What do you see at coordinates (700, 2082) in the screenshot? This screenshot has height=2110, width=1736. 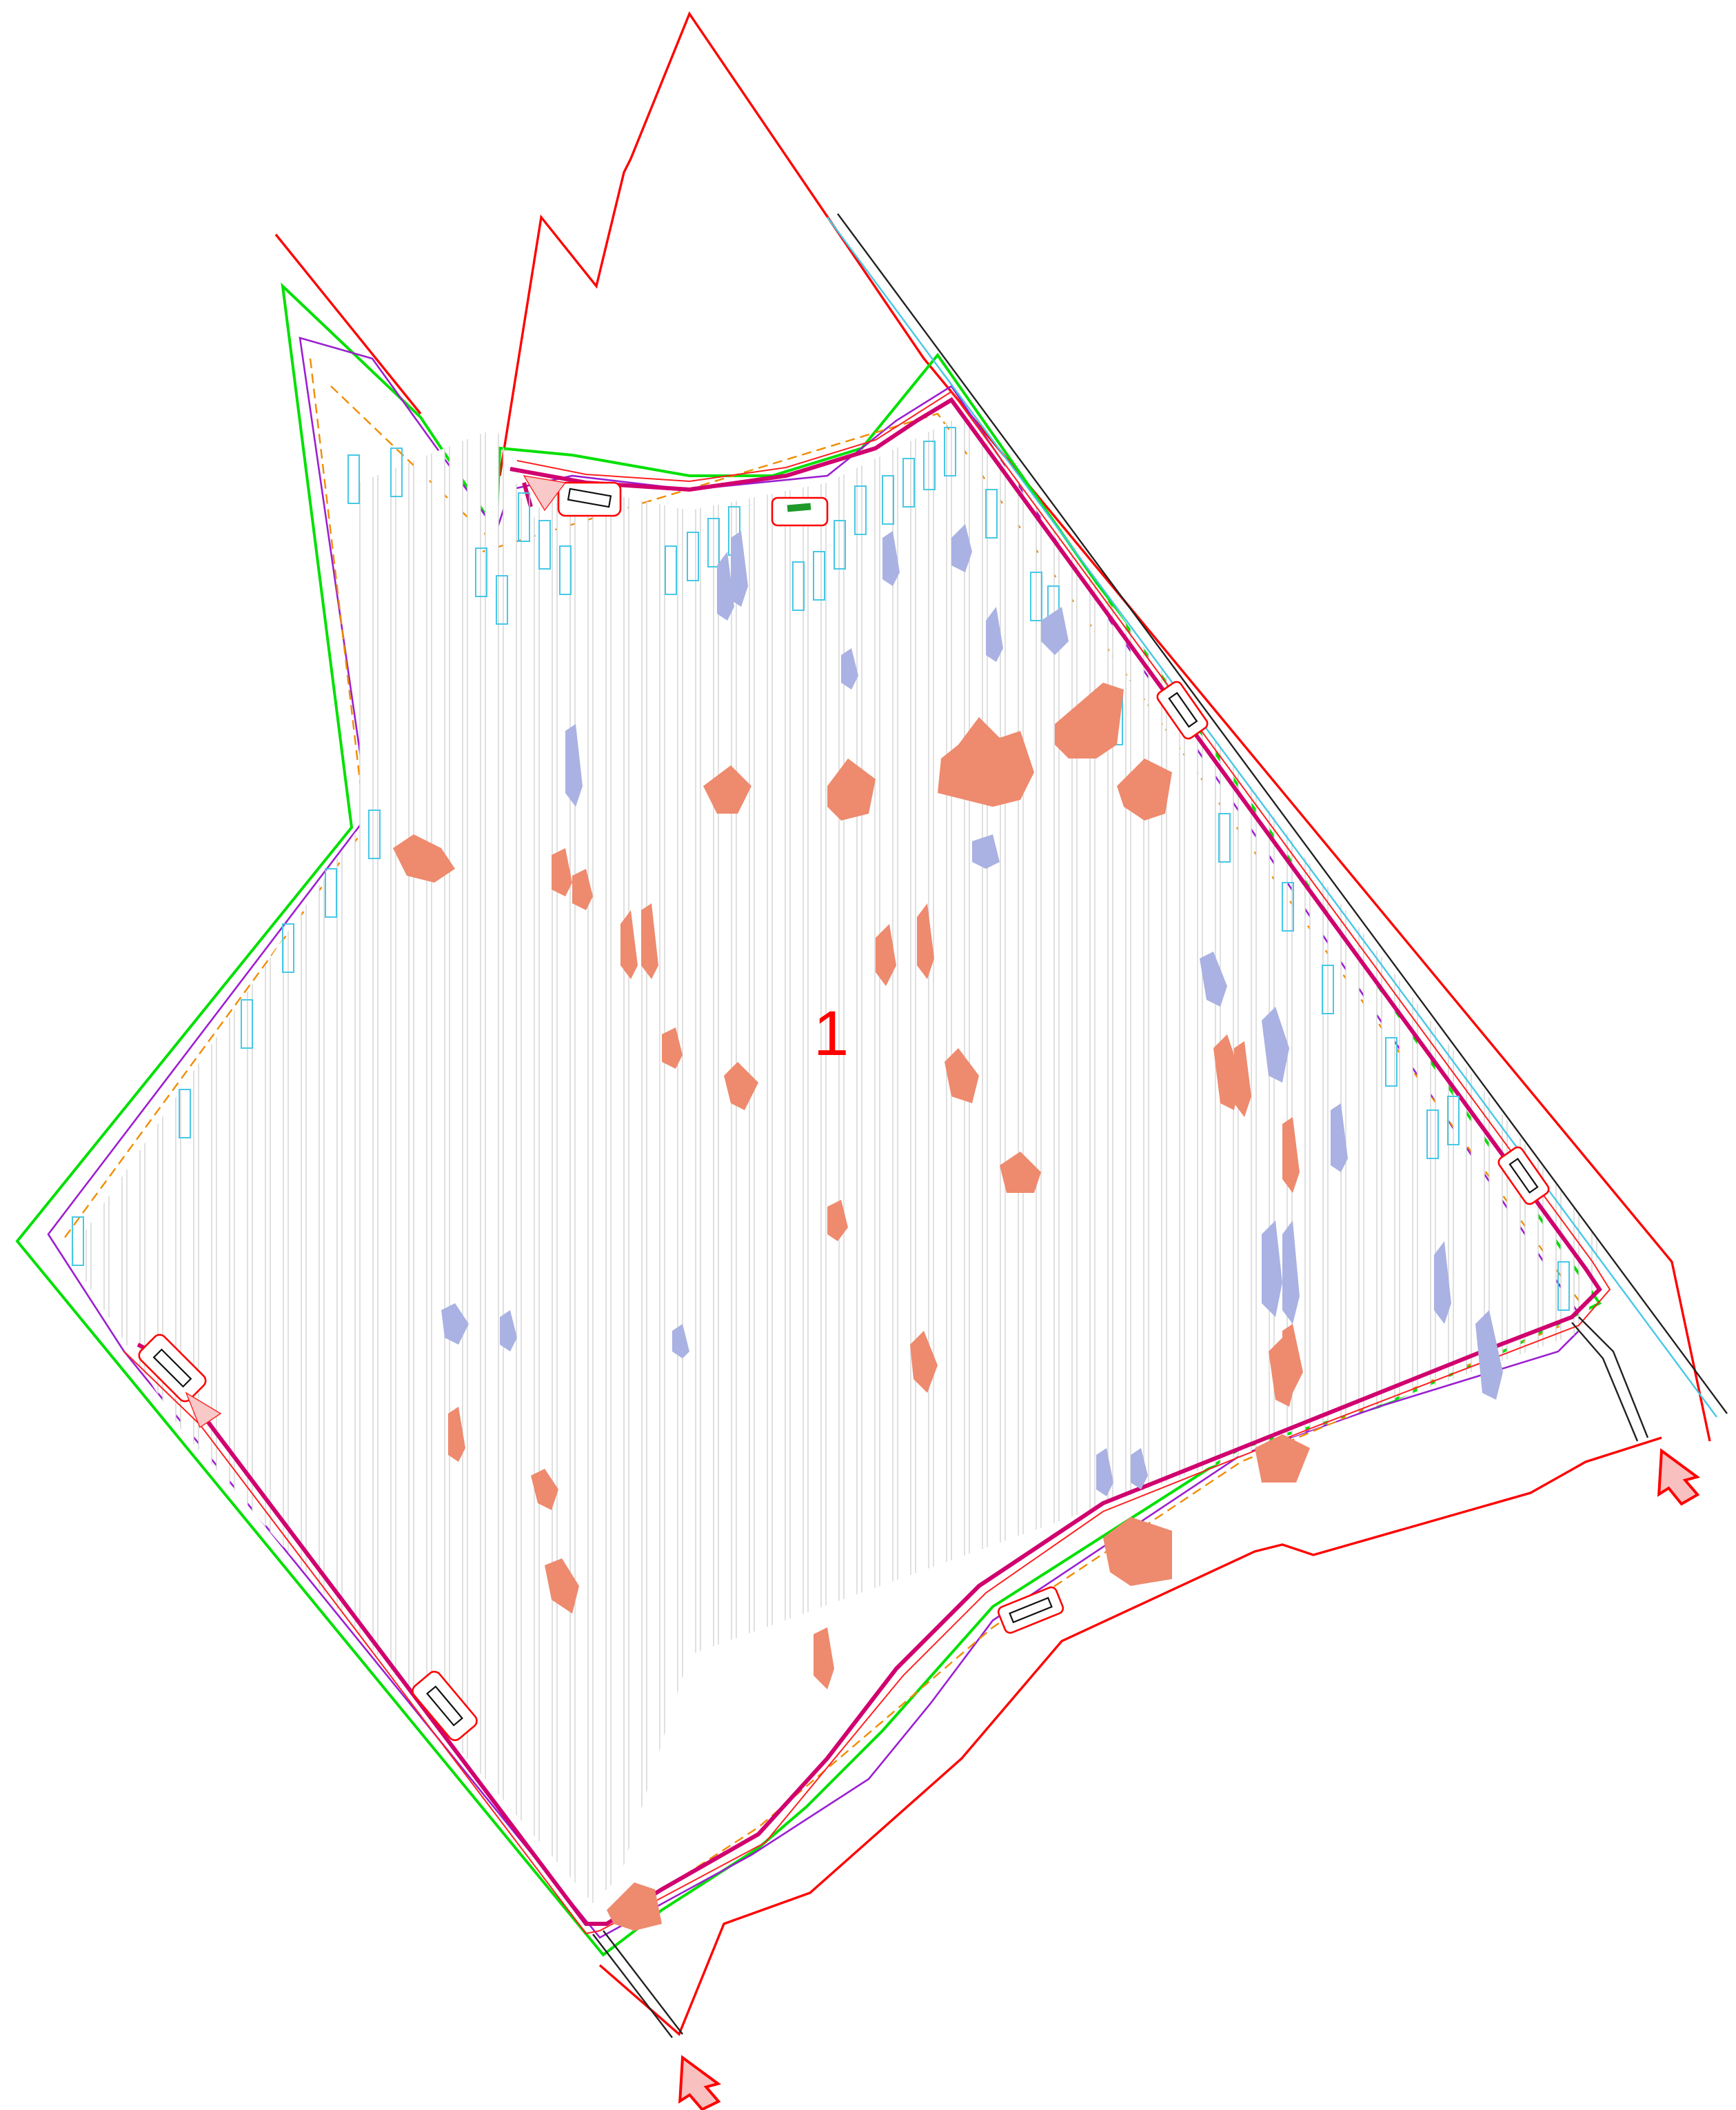 I see `entrance-arrow-south` at bounding box center [700, 2082].